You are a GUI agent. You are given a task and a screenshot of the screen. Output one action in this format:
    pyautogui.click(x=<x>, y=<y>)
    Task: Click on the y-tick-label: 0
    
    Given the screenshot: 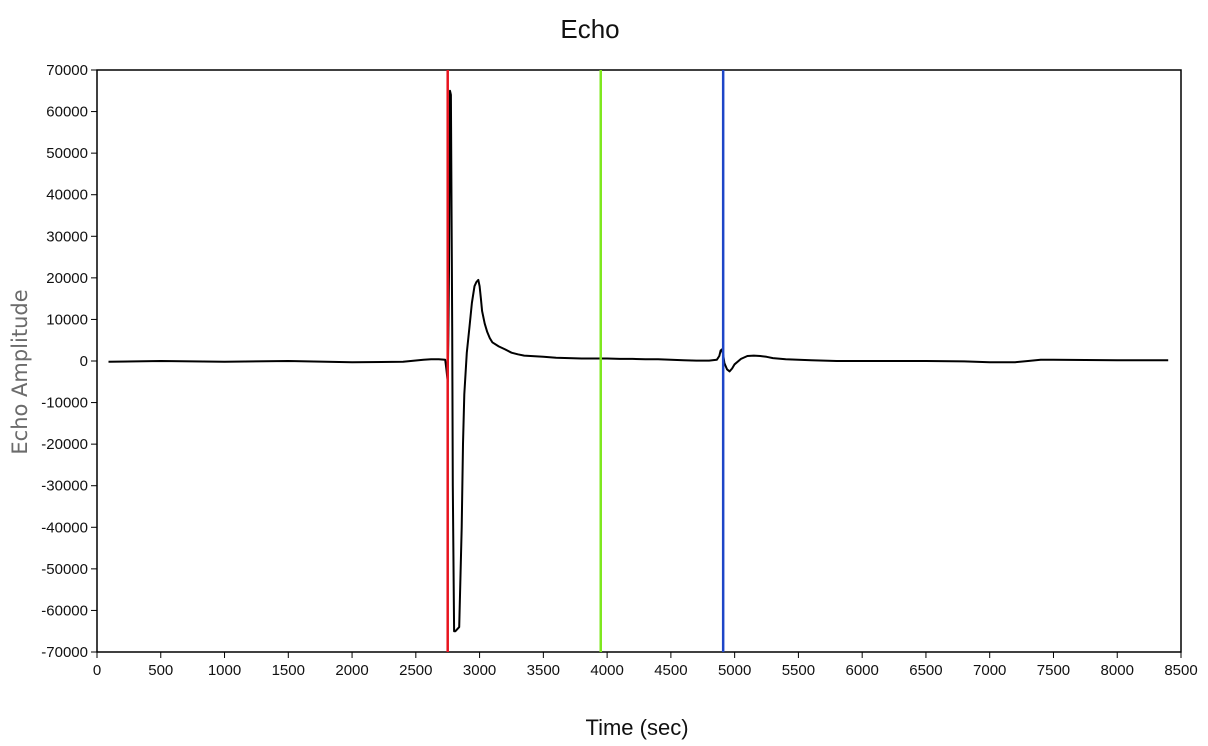 What is the action you would take?
    pyautogui.click(x=84, y=361)
    